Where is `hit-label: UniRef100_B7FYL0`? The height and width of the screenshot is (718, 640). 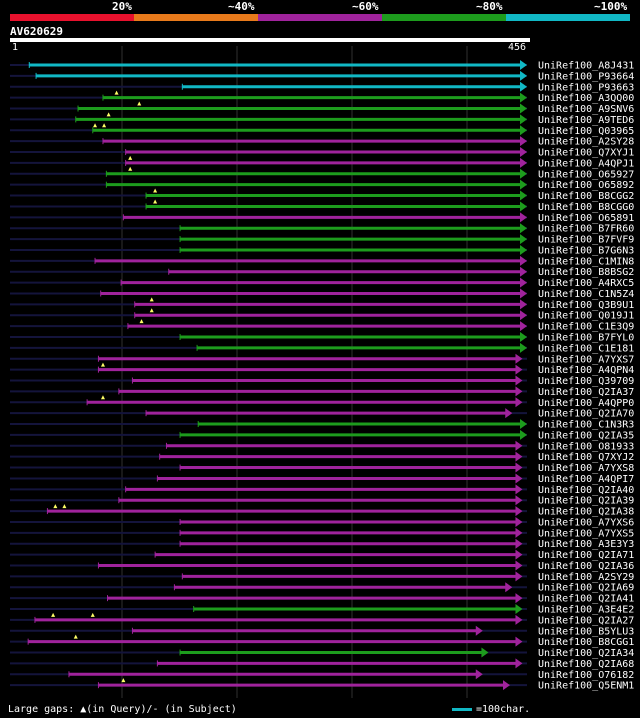 hit-label: UniRef100_B7FYL0 is located at coordinates (586, 338).